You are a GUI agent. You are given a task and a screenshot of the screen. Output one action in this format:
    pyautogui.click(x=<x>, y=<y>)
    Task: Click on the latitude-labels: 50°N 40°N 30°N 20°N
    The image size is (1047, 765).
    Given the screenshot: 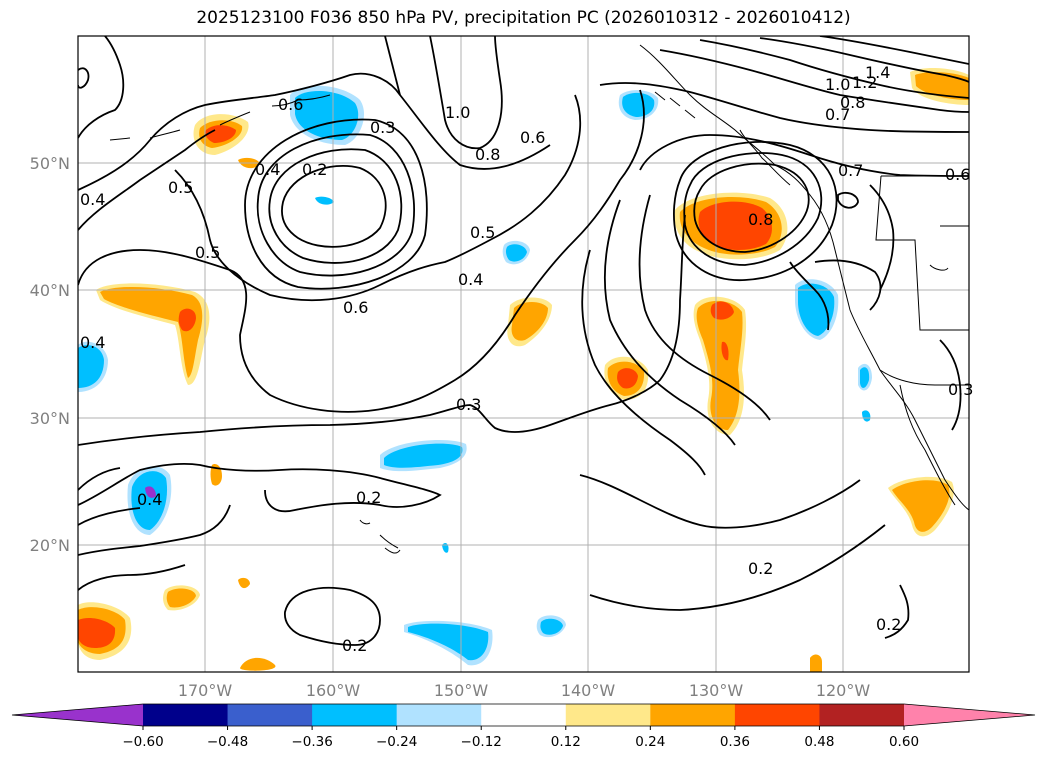 What is the action you would take?
    pyautogui.click(x=50, y=354)
    